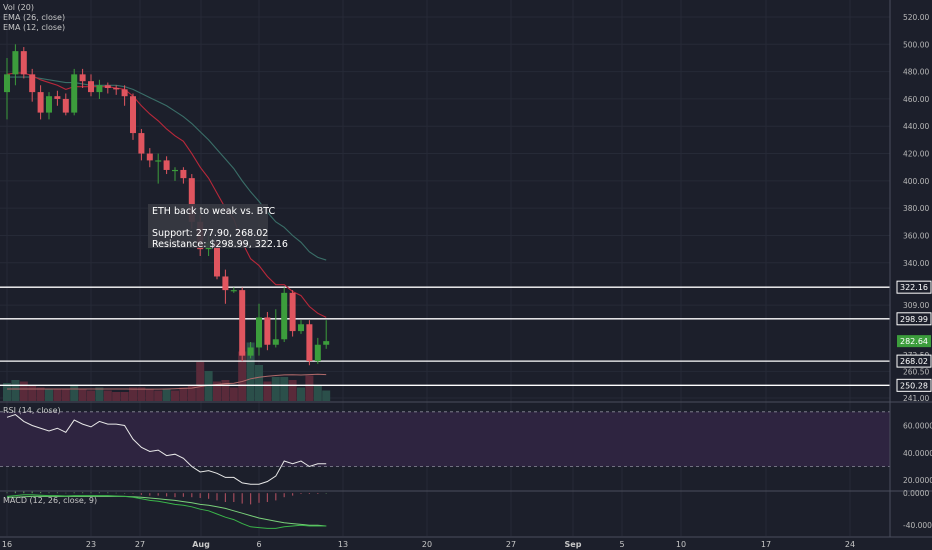 The height and width of the screenshot is (550, 932). What do you see at coordinates (850, 544) in the screenshot?
I see `x-tick-label: 24` at bounding box center [850, 544].